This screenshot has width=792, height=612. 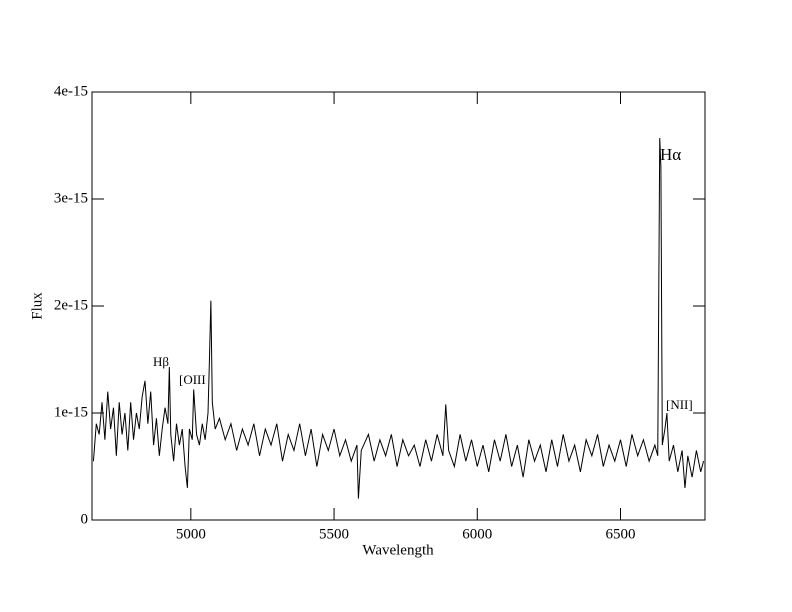 I want to click on x-tick-label: 5500, so click(x=334, y=534).